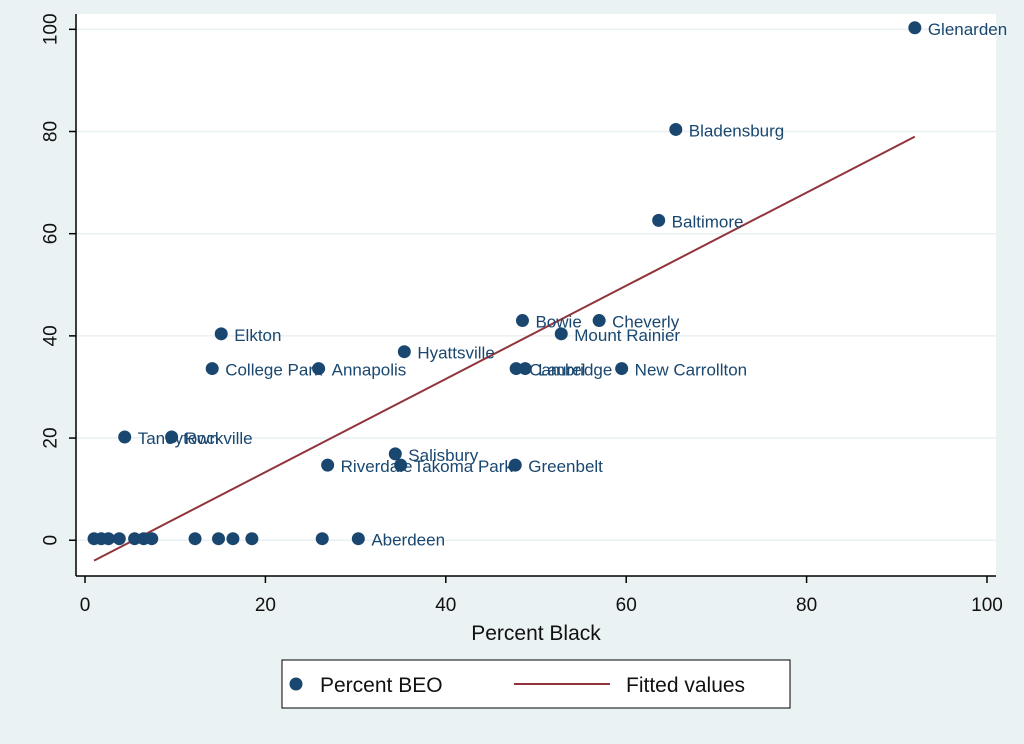  Describe the element at coordinates (296, 684) in the screenshot. I see `legend-marker-percent-beo` at that location.